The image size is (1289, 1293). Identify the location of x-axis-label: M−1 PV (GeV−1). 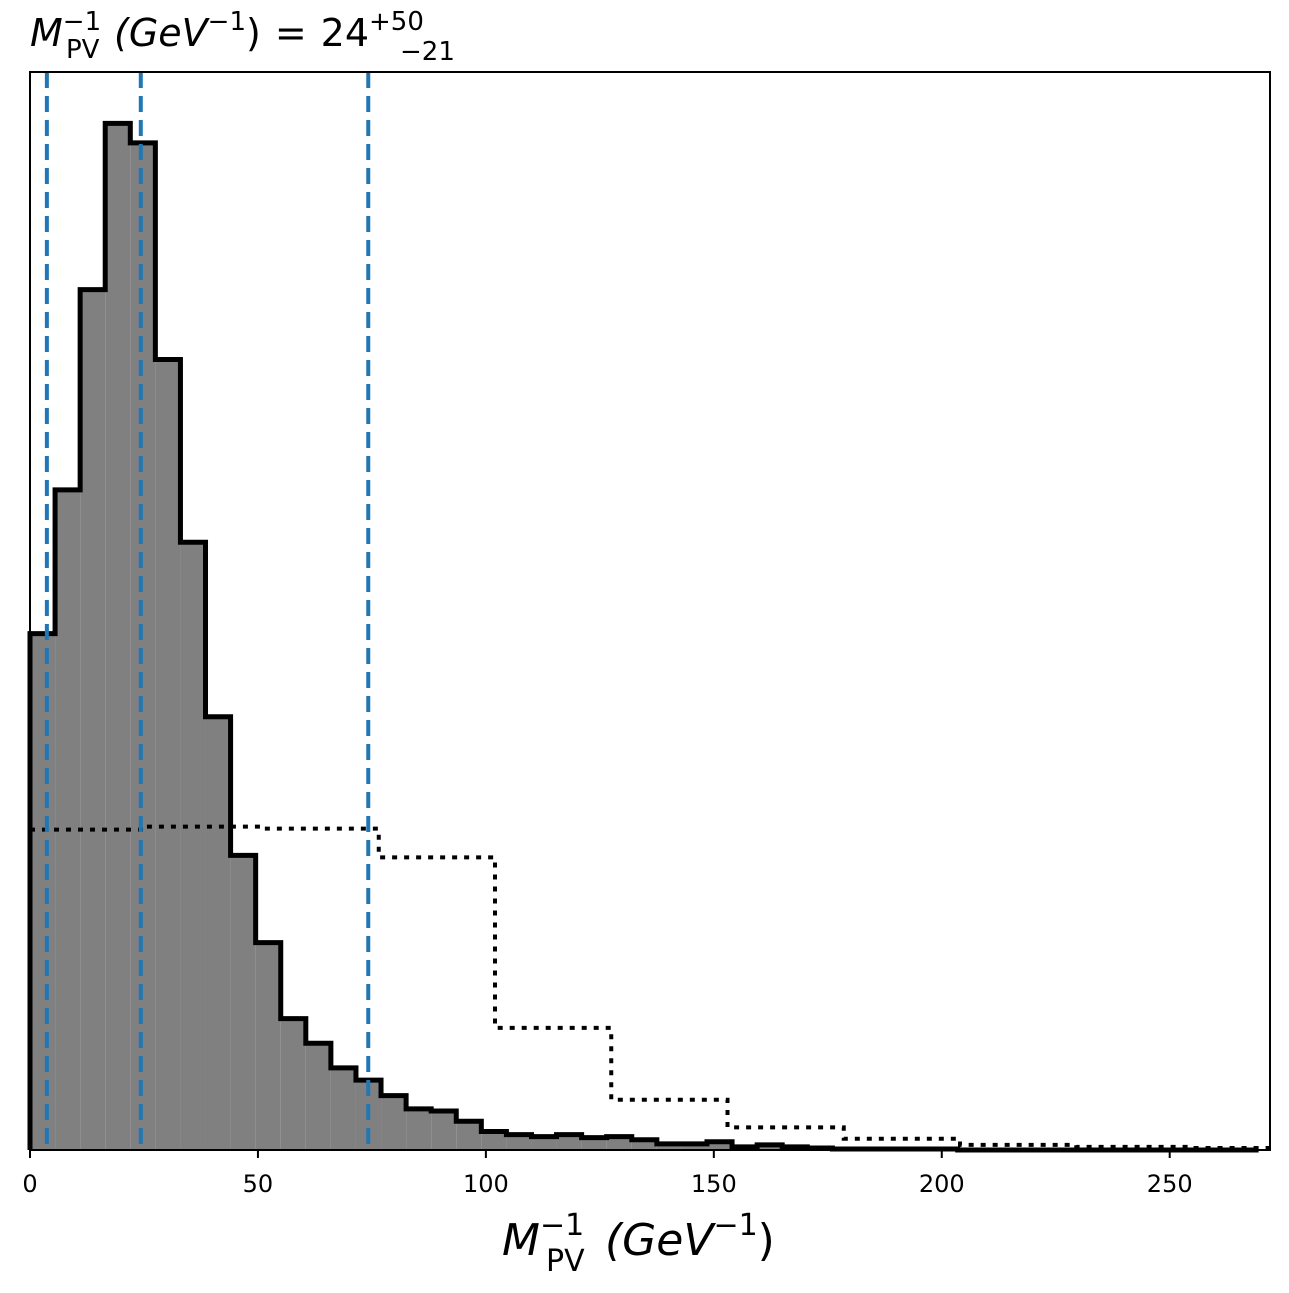
(638, 1243).